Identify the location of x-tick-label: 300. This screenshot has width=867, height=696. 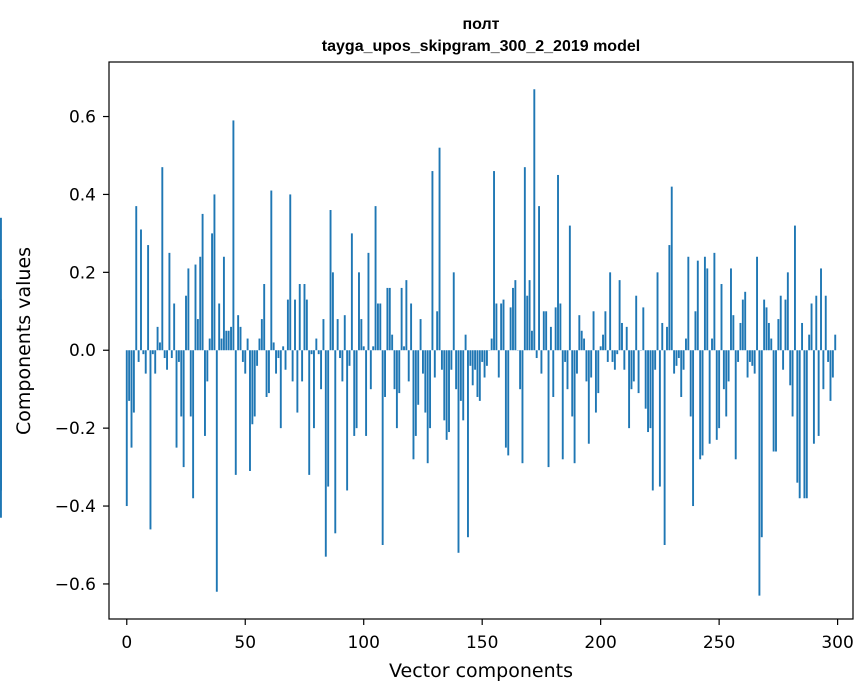
(837, 643).